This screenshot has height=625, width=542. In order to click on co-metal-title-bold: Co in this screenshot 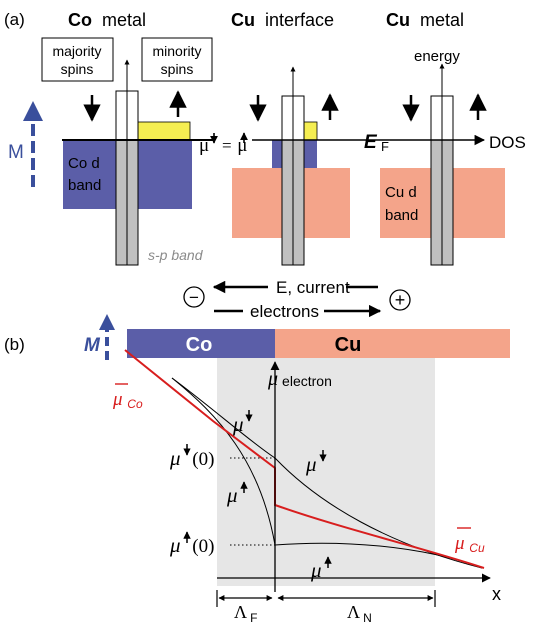, I will do `click(80, 20)`.